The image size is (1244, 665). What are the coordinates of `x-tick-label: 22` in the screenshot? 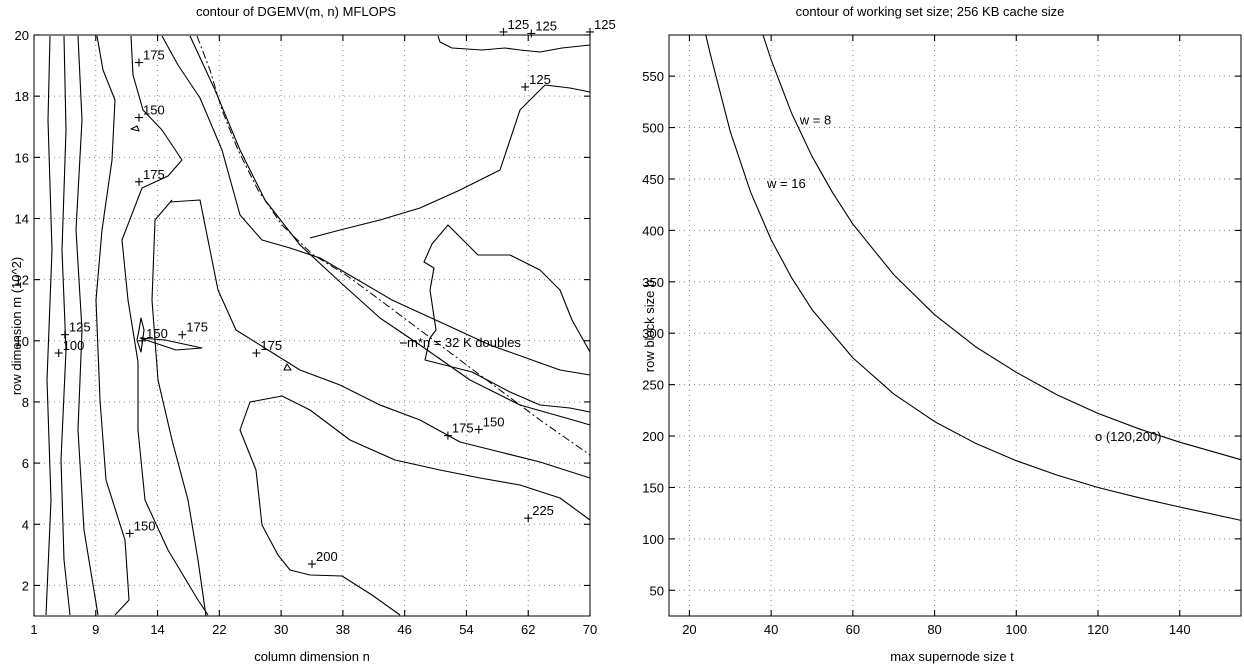 It's located at (219, 629).